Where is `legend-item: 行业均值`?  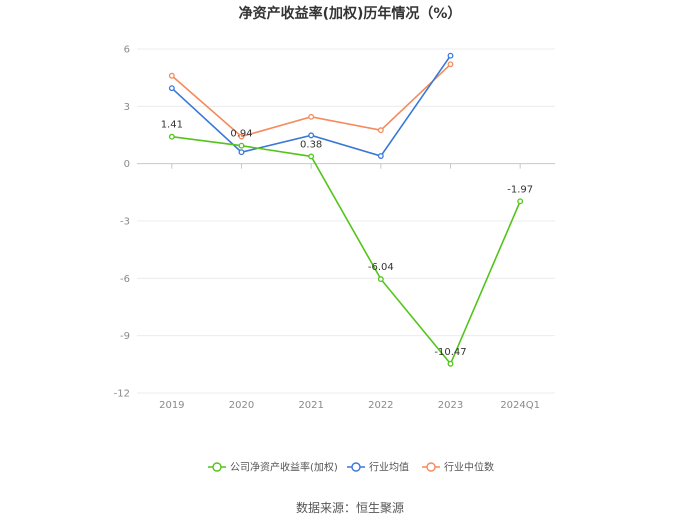
legend-item: 行业均值 is located at coordinates (378, 467).